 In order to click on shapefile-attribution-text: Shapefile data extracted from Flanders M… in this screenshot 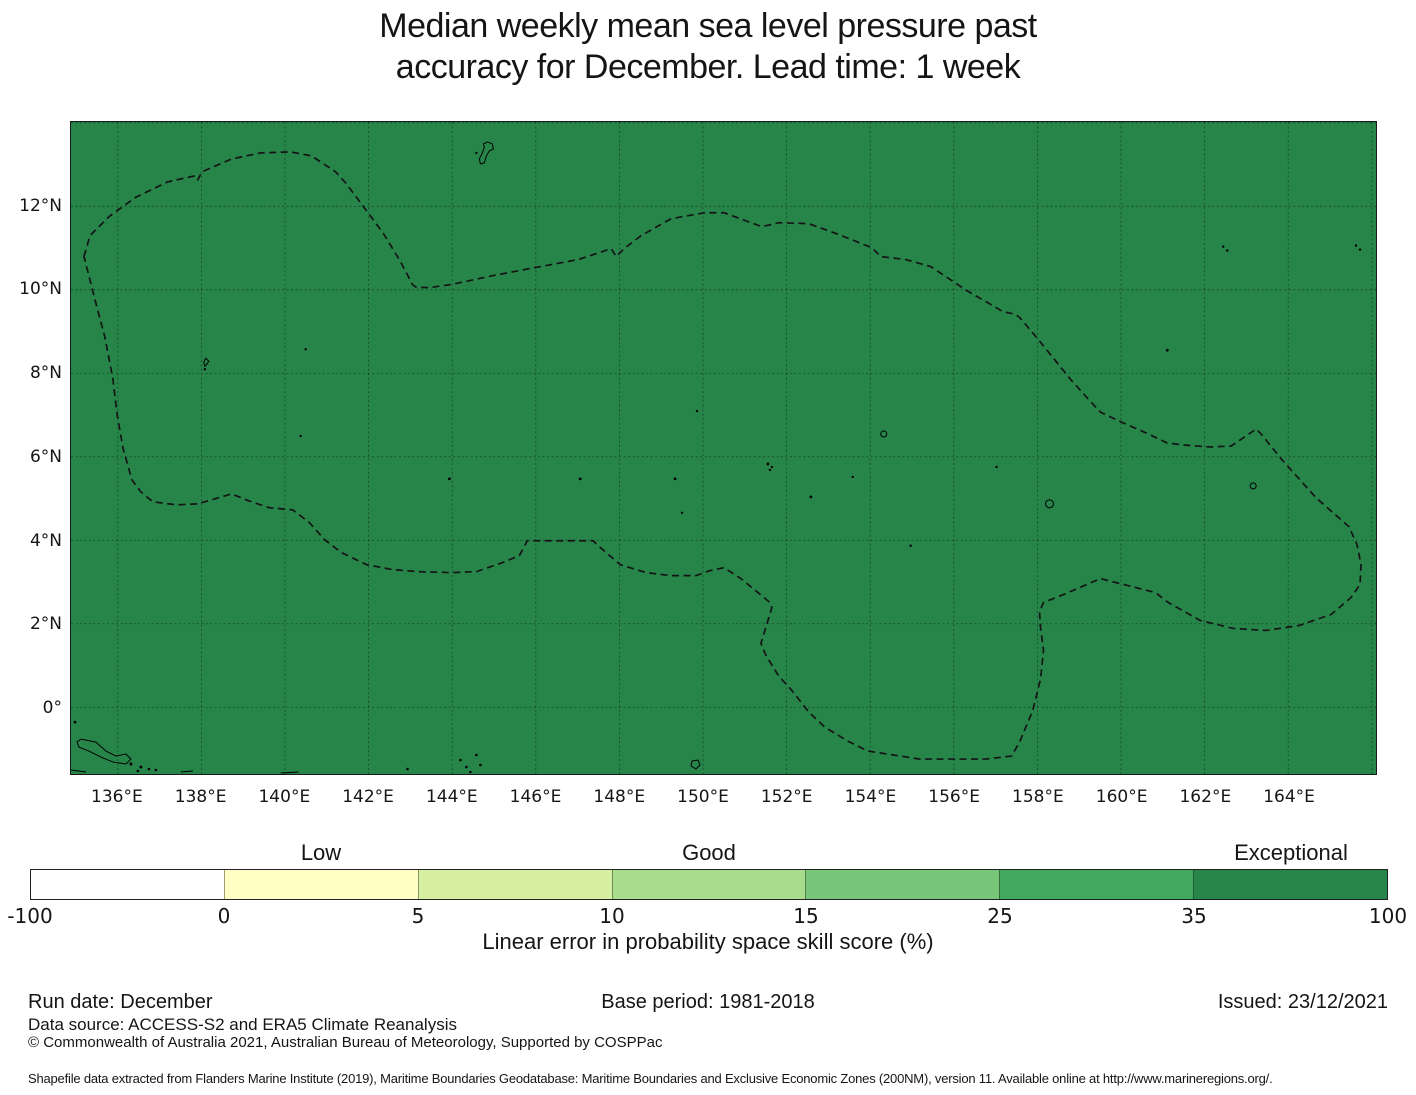, I will do `click(650, 1078)`.